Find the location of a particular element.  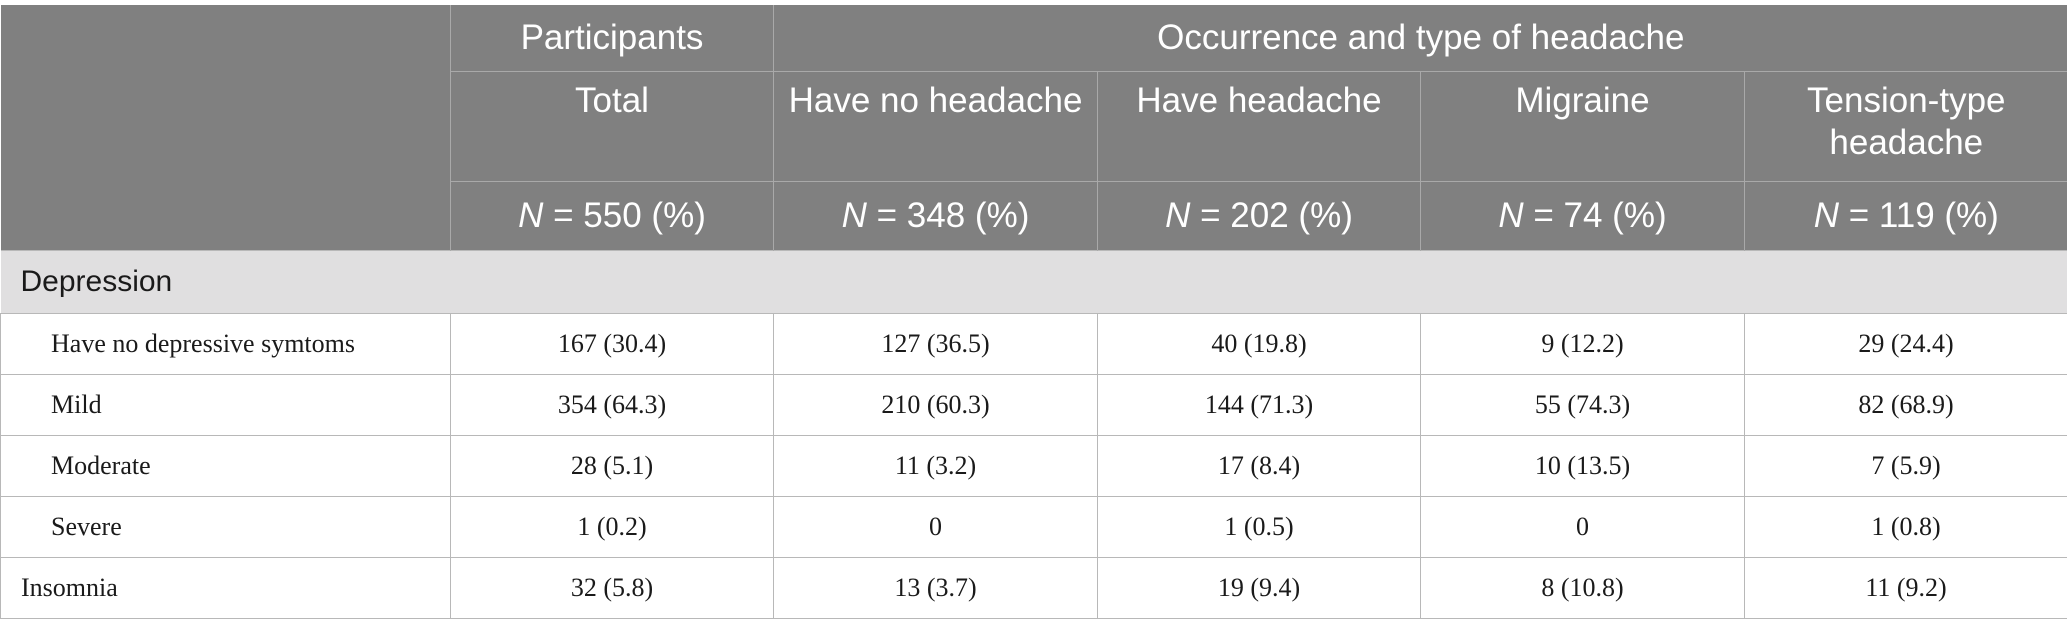

table-cell: 127 (36.5) is located at coordinates (935, 344).